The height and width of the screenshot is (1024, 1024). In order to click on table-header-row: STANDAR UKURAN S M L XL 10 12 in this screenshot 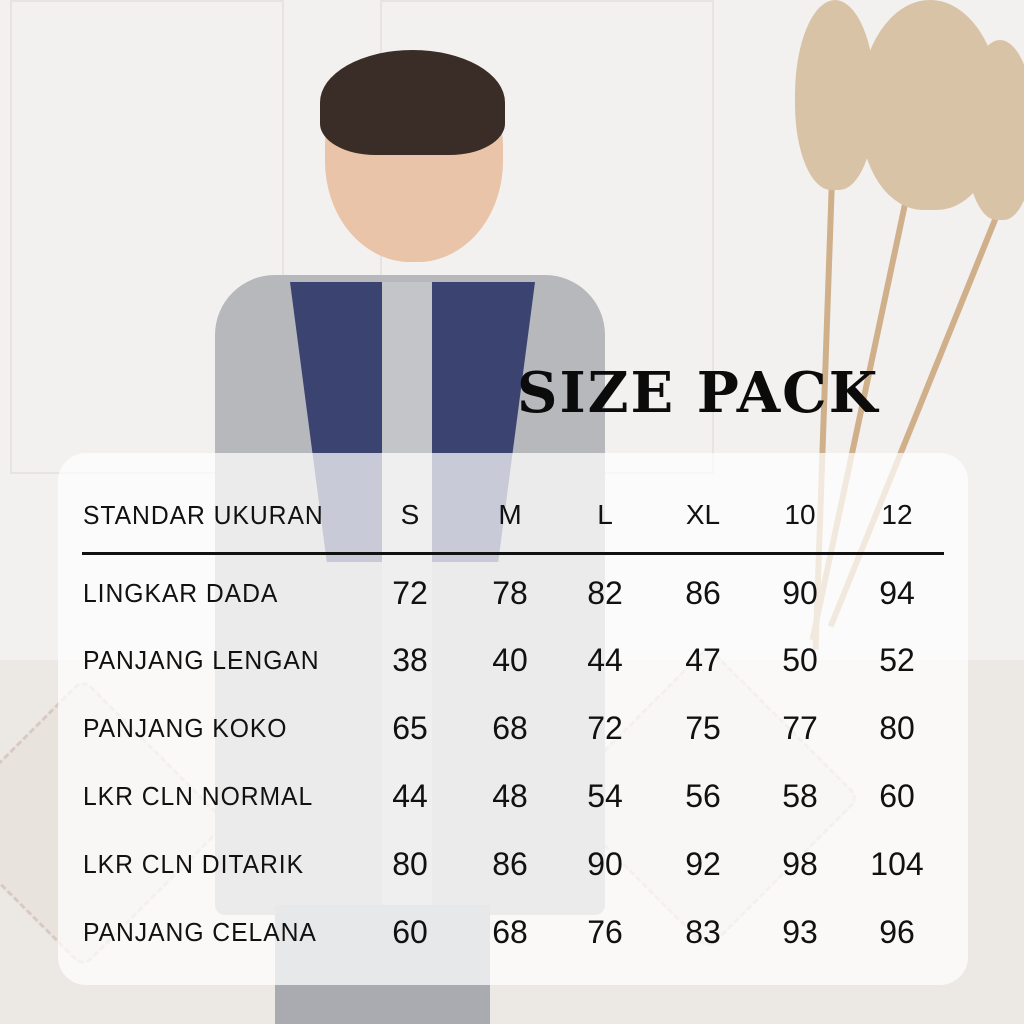, I will do `click(512, 515)`.